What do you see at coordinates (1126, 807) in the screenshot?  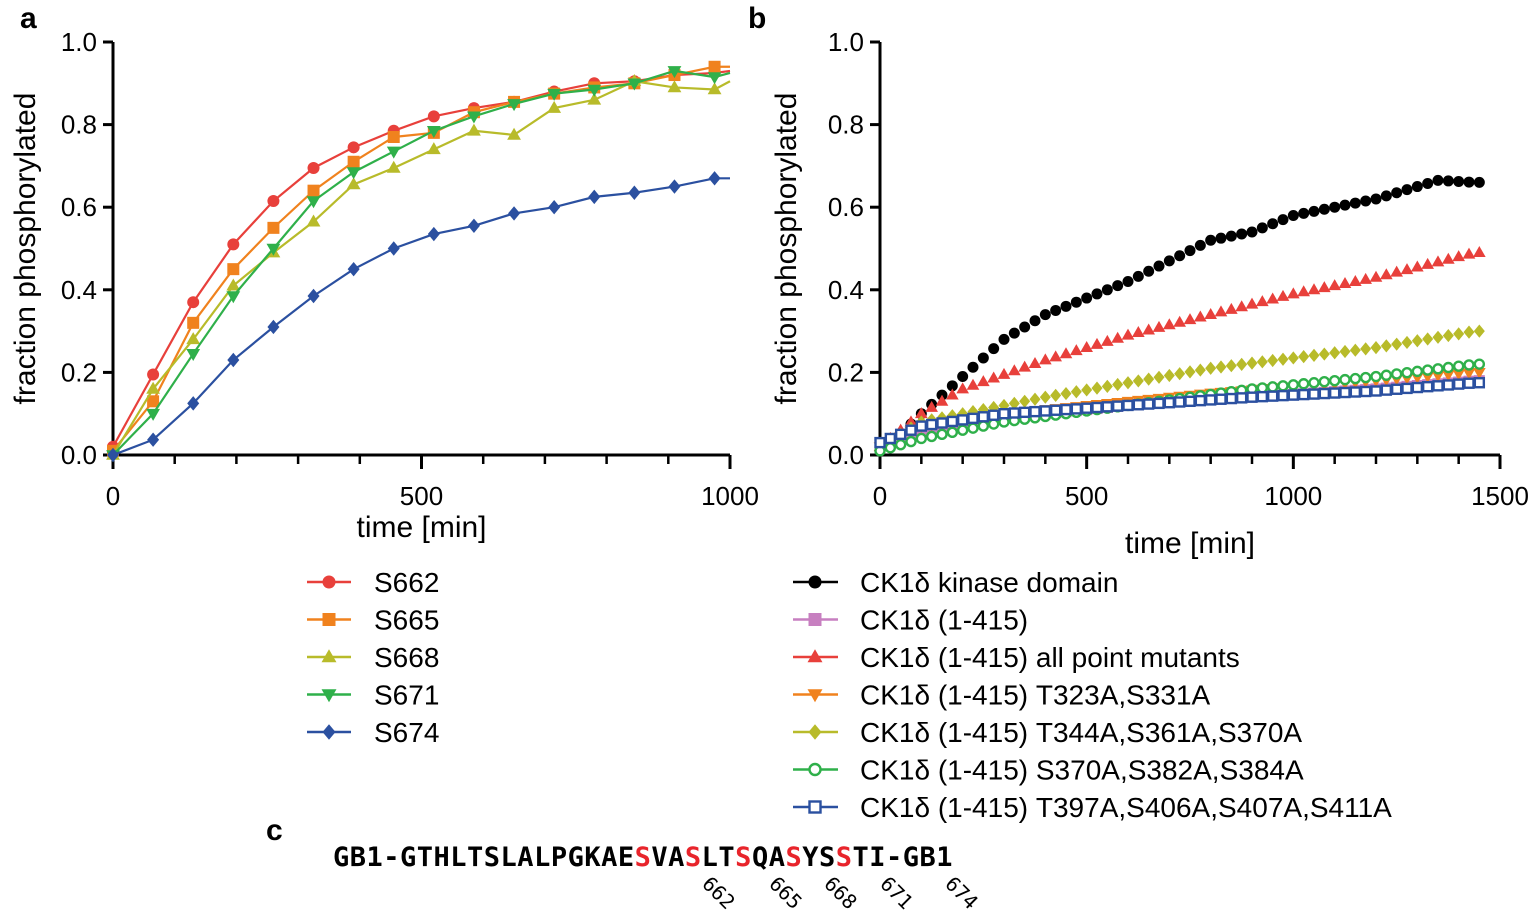 I see `legend-label: CK1δ (1-415) T397A,S406A,S407A,S411A` at bounding box center [1126, 807].